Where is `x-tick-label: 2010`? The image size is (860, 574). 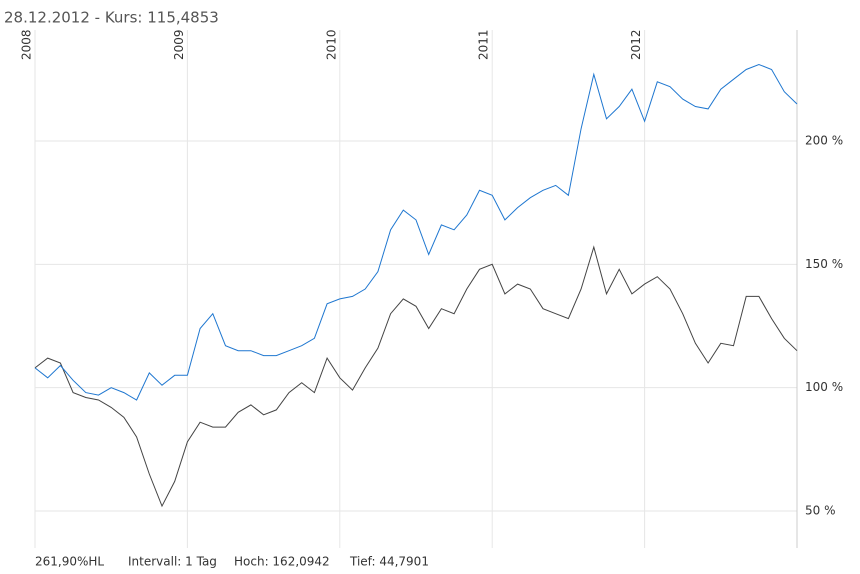 x-tick-label: 2010 is located at coordinates (331, 44).